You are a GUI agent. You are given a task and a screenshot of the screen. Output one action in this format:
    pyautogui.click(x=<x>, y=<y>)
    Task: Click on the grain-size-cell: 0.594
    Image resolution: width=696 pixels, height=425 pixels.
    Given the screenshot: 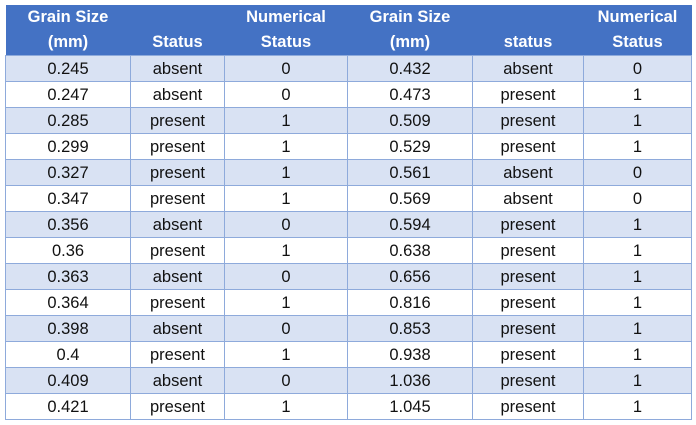 What is the action you would take?
    pyautogui.click(x=410, y=224)
    